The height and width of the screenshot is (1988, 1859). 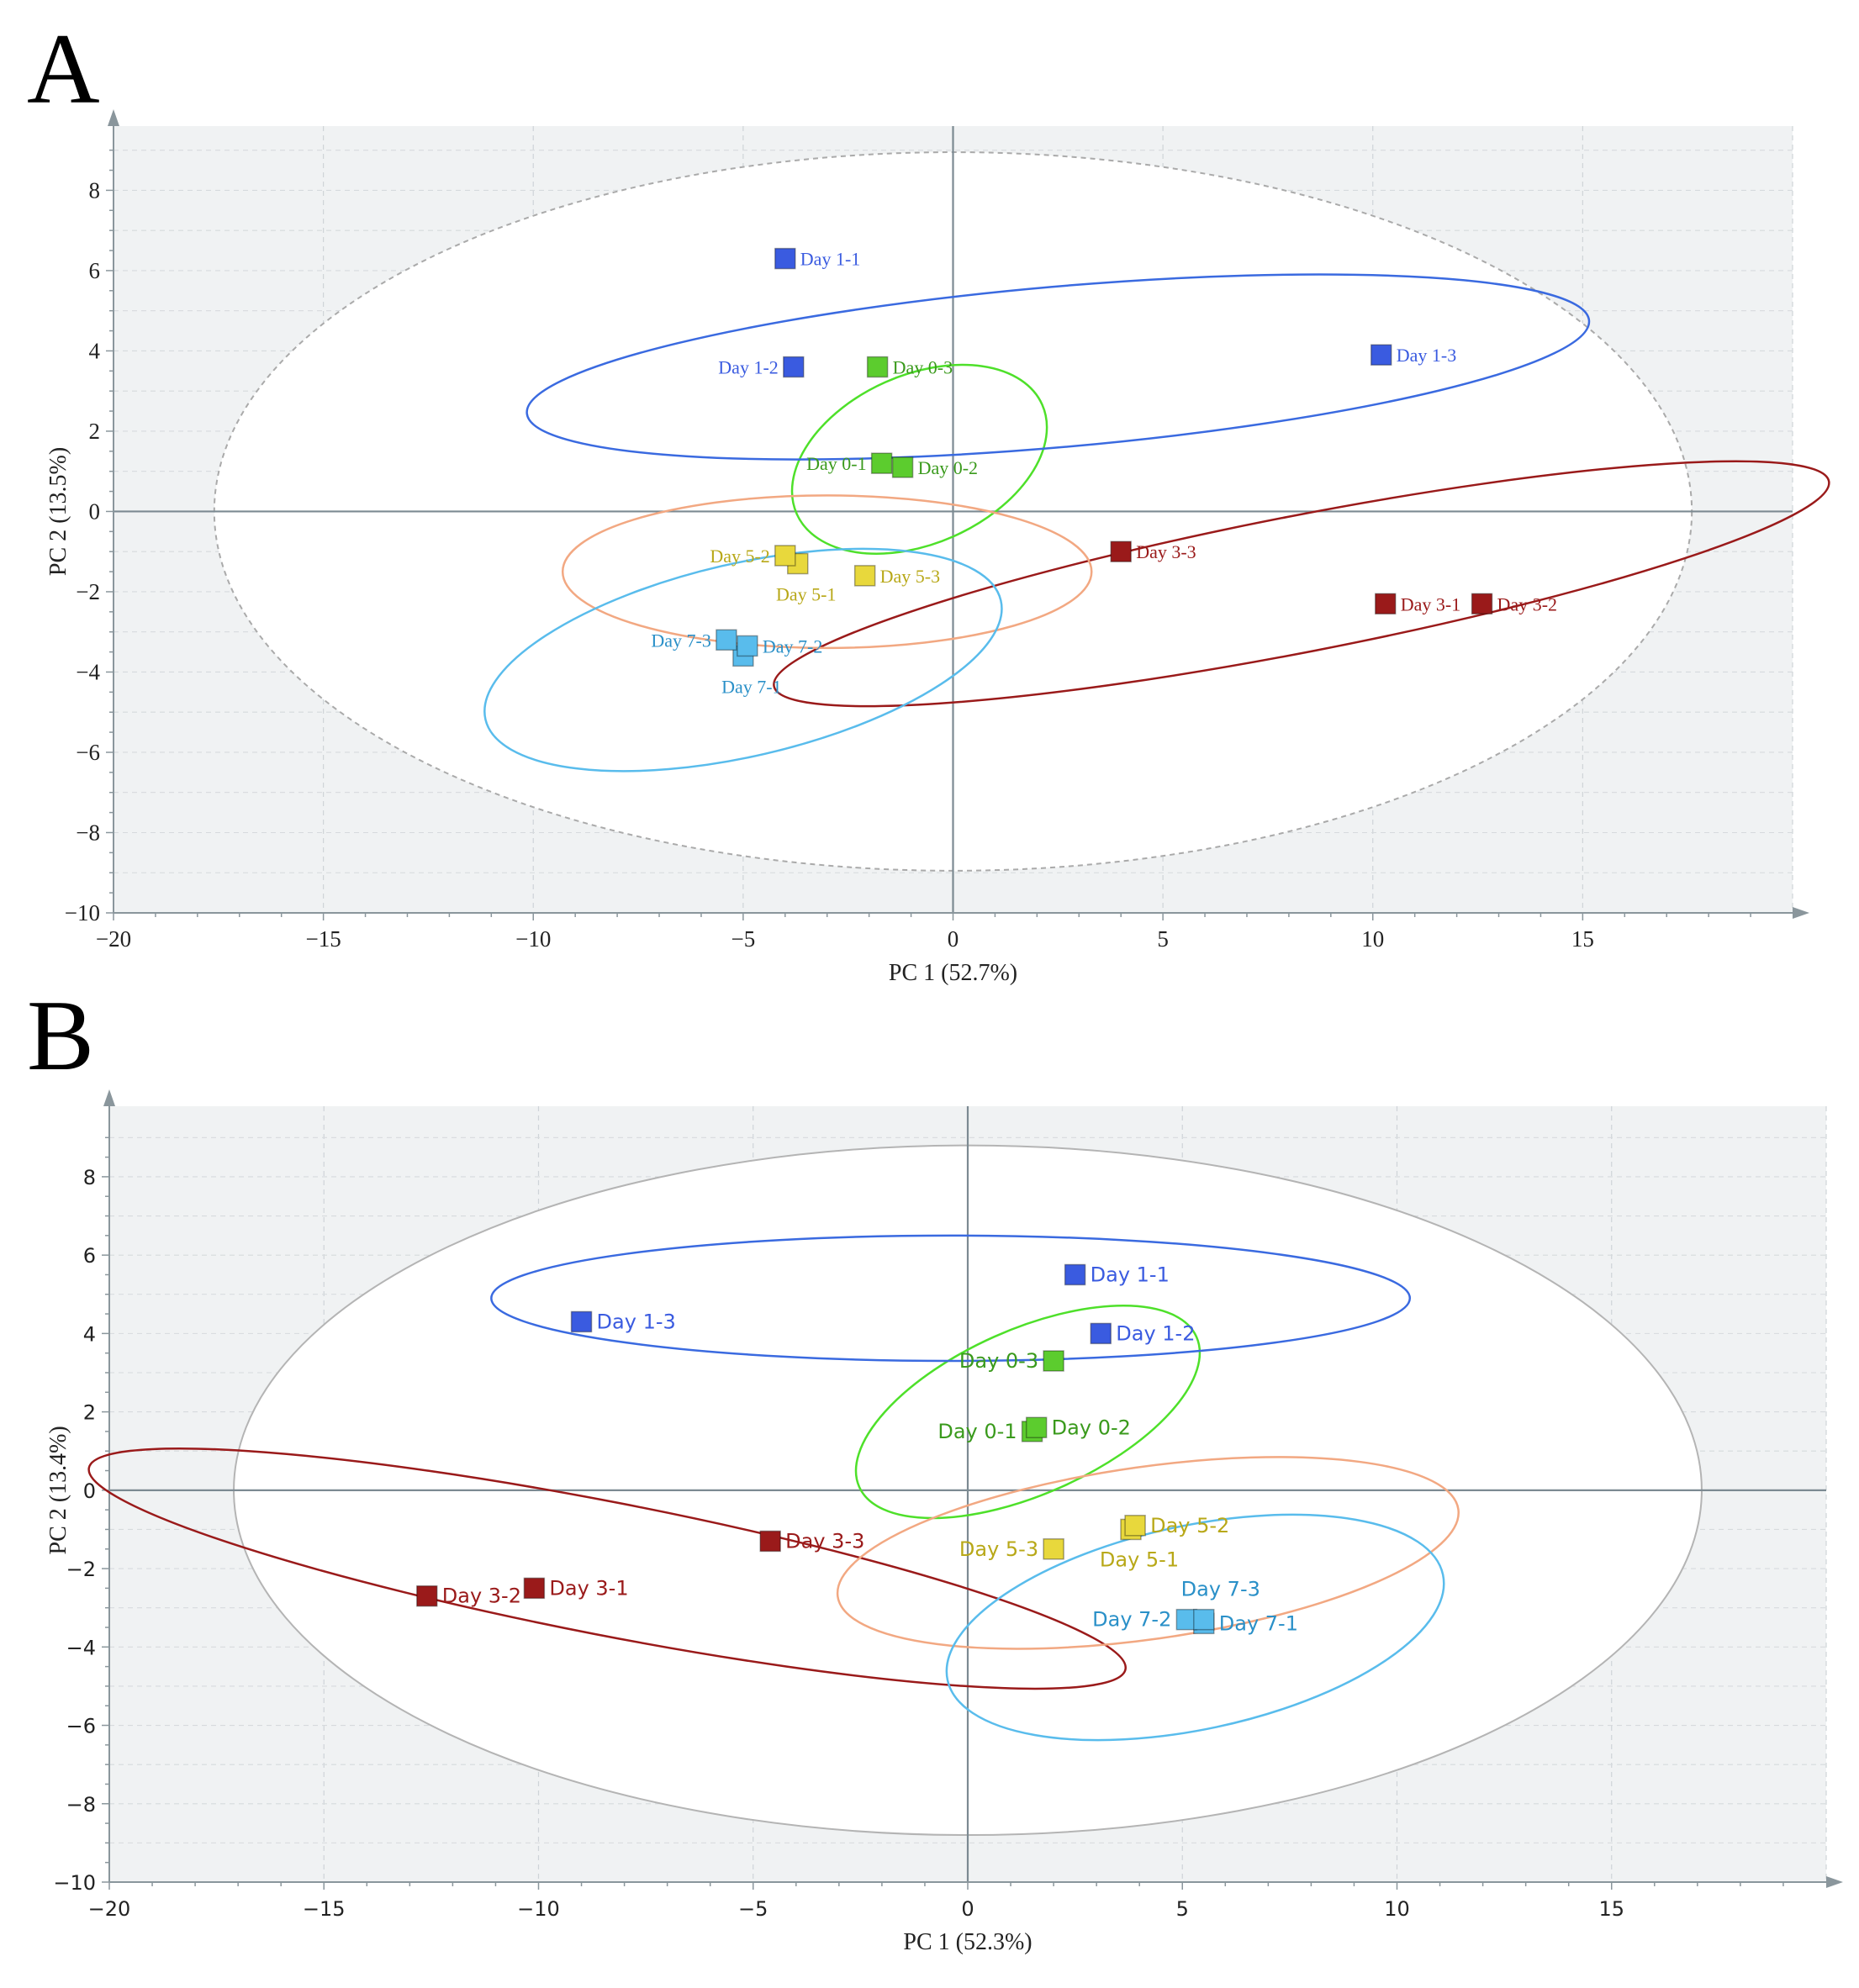 I want to click on panel-b-letter: B, so click(x=61, y=1035).